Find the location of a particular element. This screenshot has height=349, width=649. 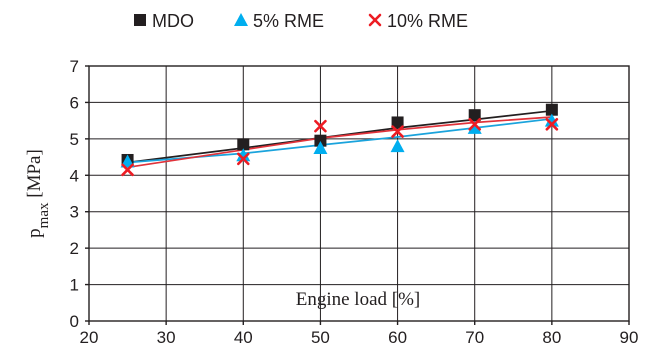

y-axis-title-unit: [MPa] is located at coordinates (34, 175).